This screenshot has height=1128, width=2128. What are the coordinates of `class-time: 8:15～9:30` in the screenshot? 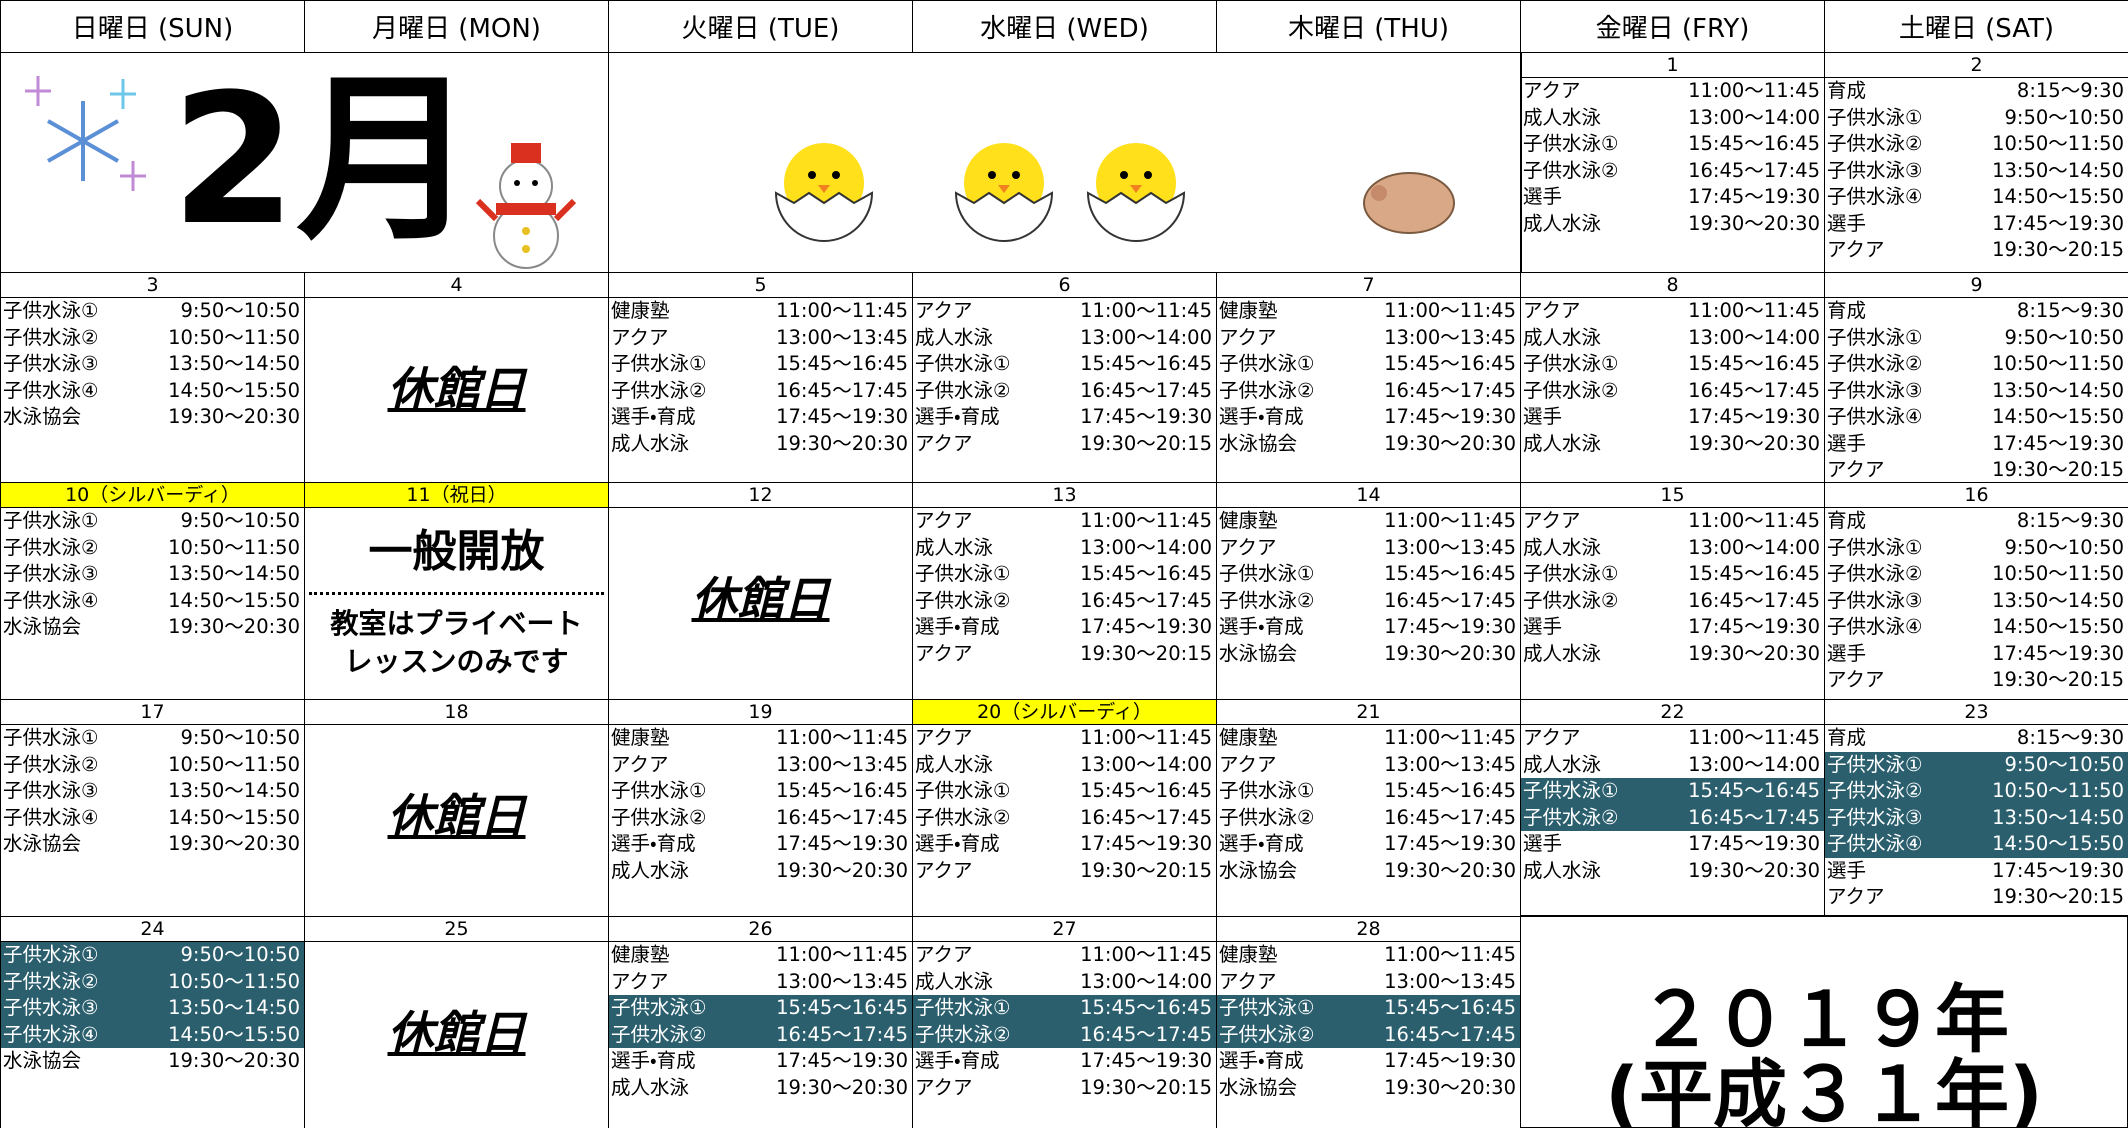 It's located at (2070, 90).